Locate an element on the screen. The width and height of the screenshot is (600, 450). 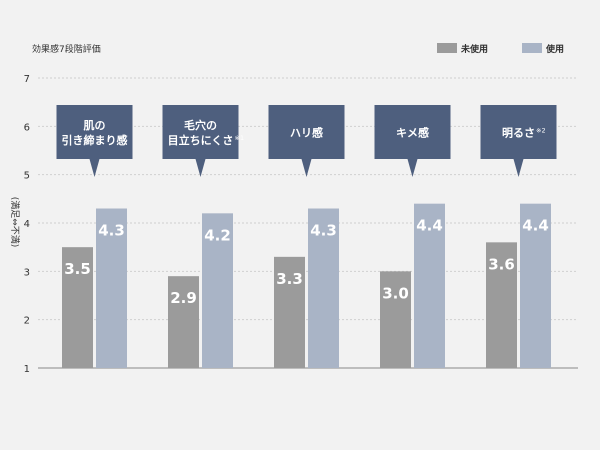
callout-label: 目立ちにくさ is located at coordinates (201, 140).